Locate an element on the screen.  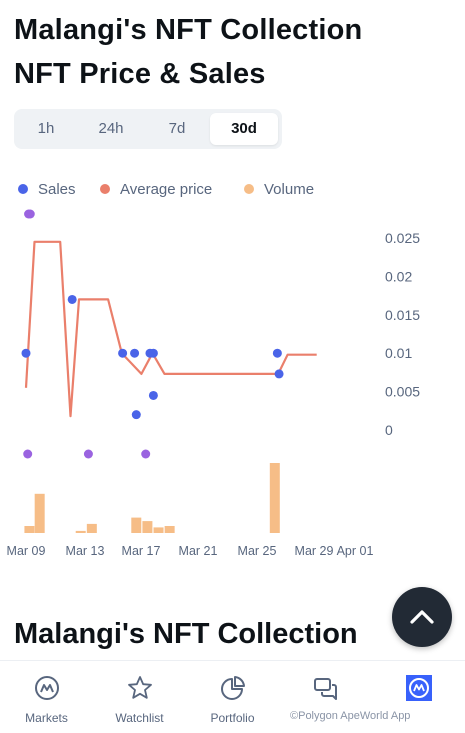
y-tick-label: 0.015 is located at coordinates (402, 315).